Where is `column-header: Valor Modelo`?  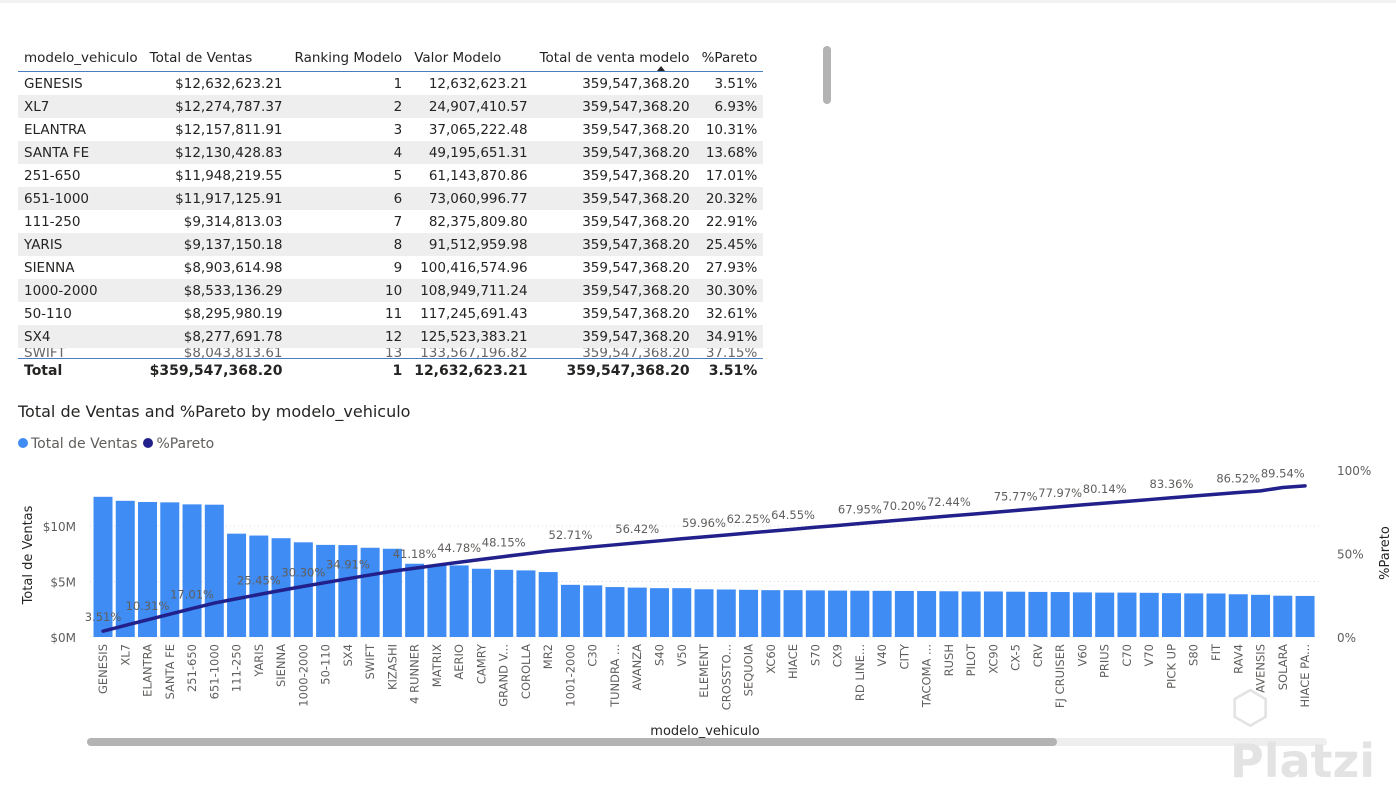 column-header: Valor Modelo is located at coordinates (471, 58).